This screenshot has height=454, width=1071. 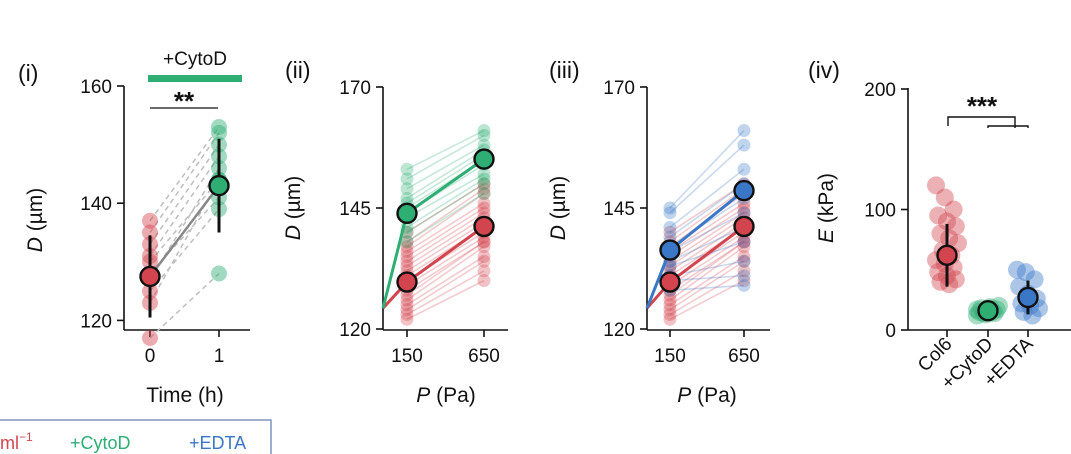 I want to click on x-ticks: 150 650, so click(x=707, y=348).